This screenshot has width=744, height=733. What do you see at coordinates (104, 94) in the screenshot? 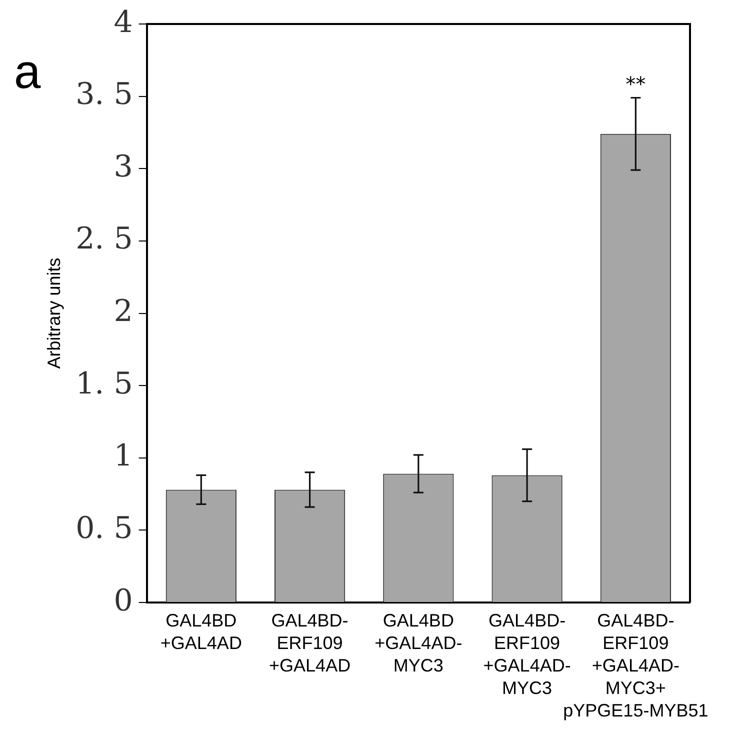
I see `y-tick-label: 3. 5` at bounding box center [104, 94].